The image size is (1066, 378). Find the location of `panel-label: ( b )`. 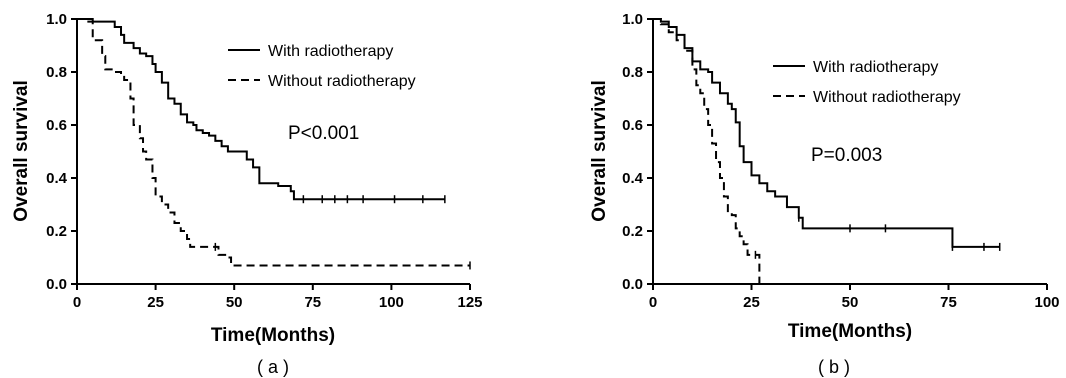

panel-label: ( b ) is located at coordinates (834, 367).